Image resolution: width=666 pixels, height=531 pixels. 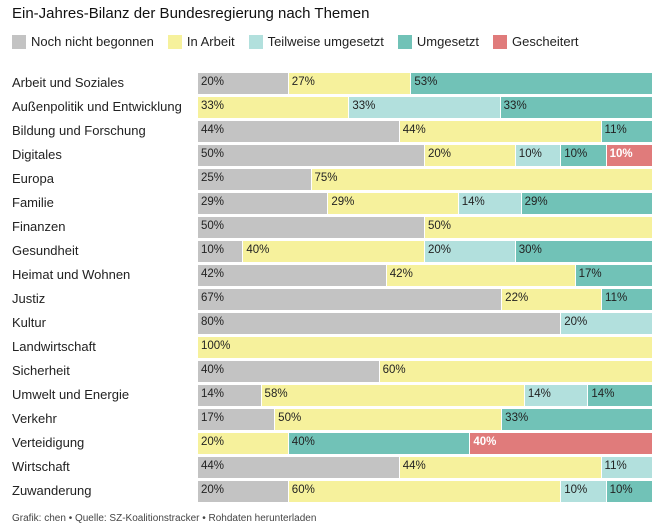 What do you see at coordinates (34, 418) in the screenshot?
I see `category-label: Verkehr` at bounding box center [34, 418].